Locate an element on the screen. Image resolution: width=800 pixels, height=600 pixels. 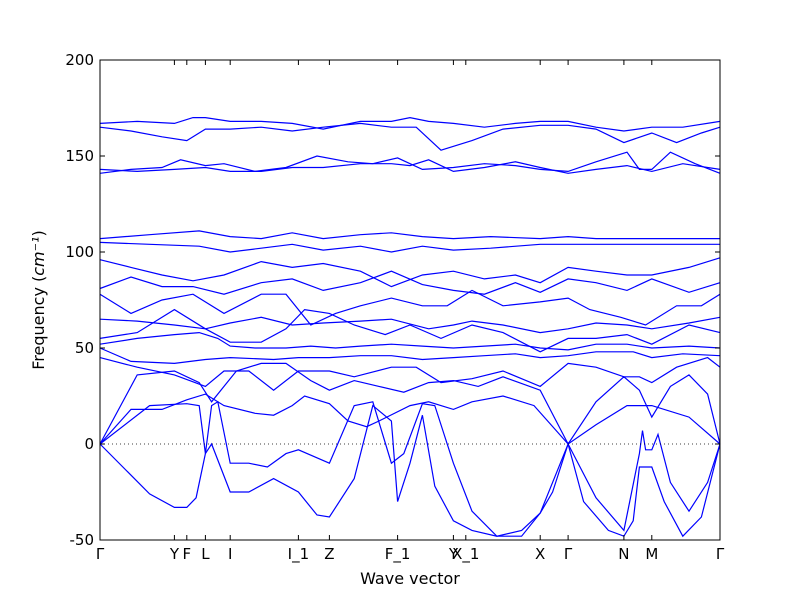
k-point-label: F is located at coordinates (186, 554).